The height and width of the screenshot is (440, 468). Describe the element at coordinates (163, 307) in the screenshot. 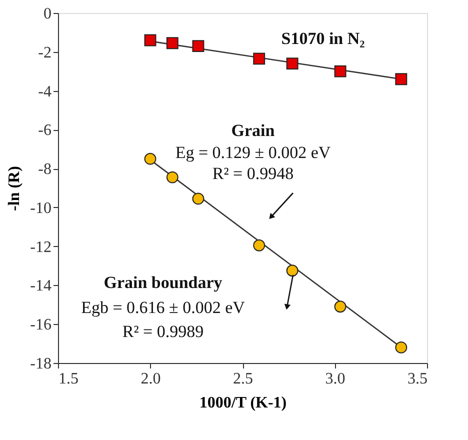

I see `annotation: Egb = 0.616 ± 0.002 eV` at that location.